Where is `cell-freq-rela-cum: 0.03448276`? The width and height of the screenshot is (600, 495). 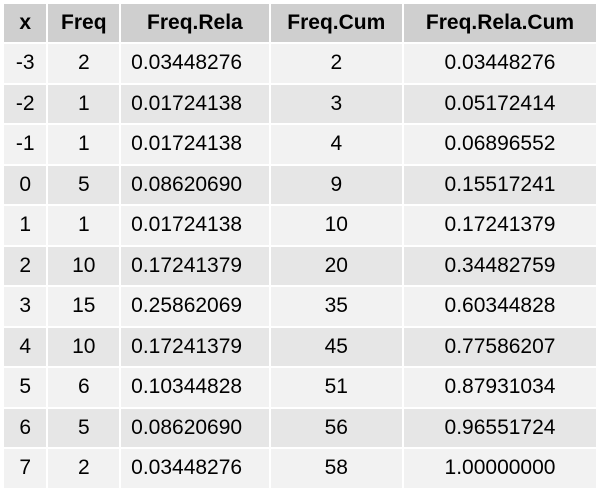 cell-freq-rela-cum: 0.03448276 is located at coordinates (499, 63).